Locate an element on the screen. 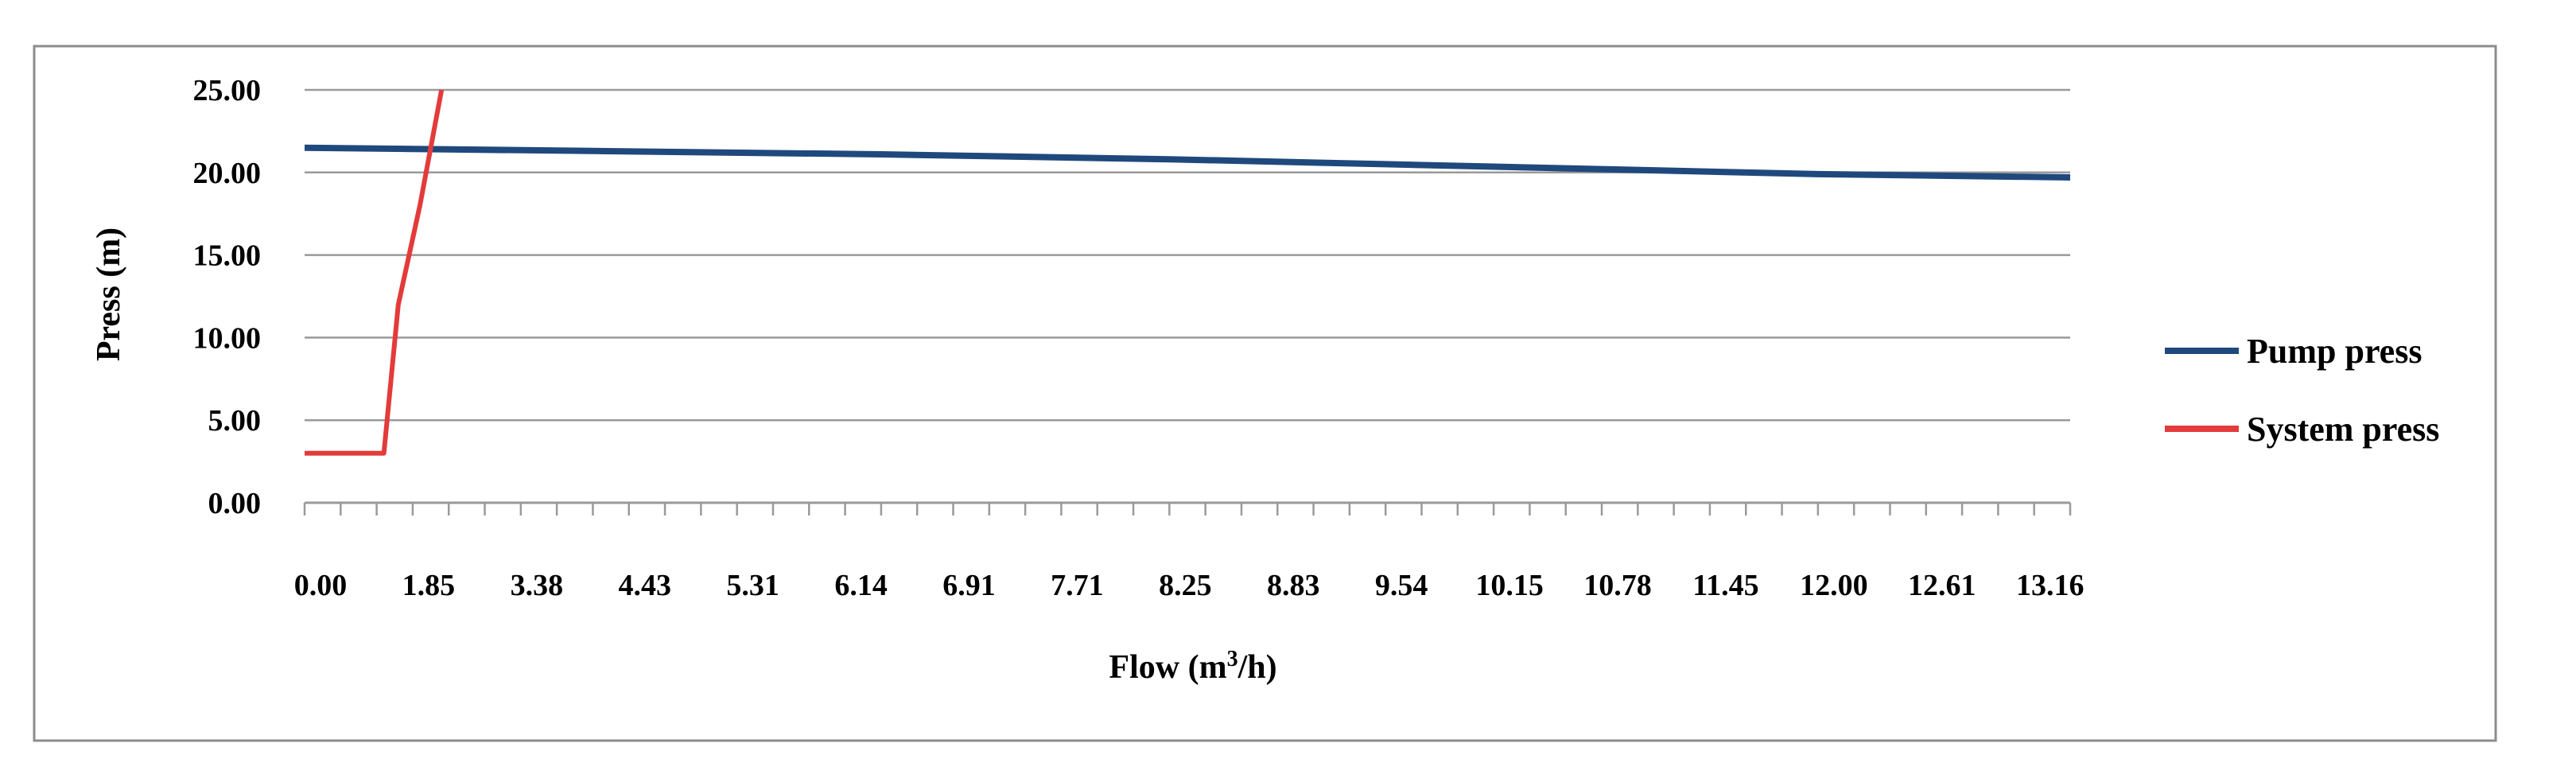  x-tick-label: 6.91 is located at coordinates (969, 585).